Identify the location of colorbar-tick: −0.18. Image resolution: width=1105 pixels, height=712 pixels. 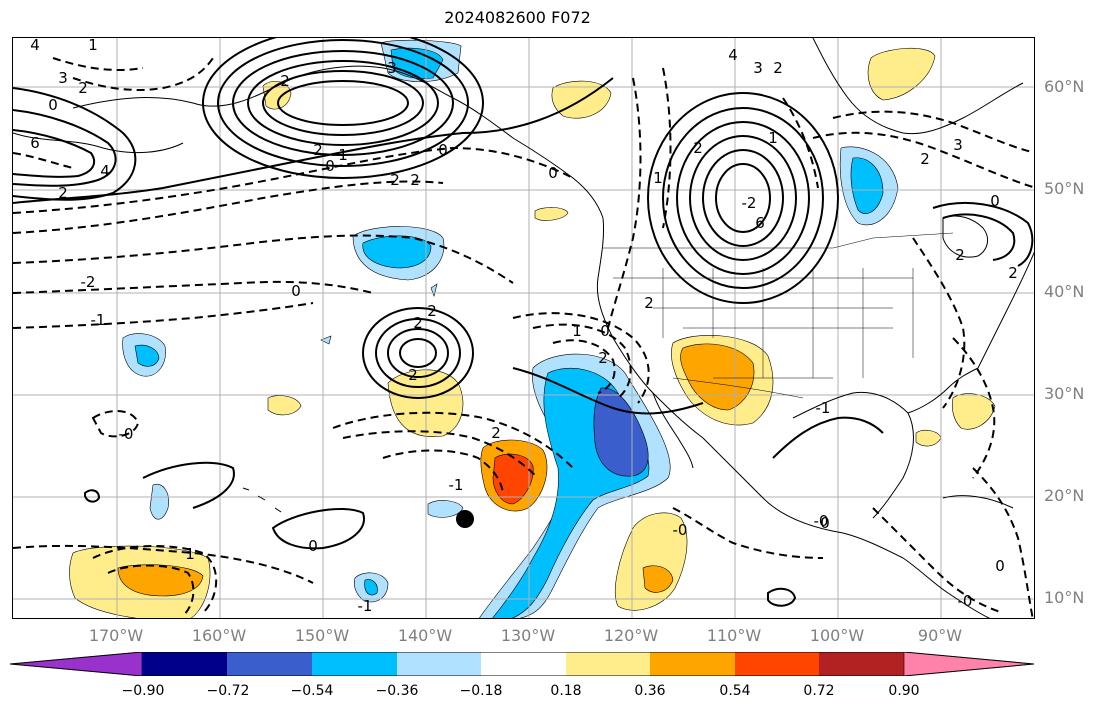
(481, 691).